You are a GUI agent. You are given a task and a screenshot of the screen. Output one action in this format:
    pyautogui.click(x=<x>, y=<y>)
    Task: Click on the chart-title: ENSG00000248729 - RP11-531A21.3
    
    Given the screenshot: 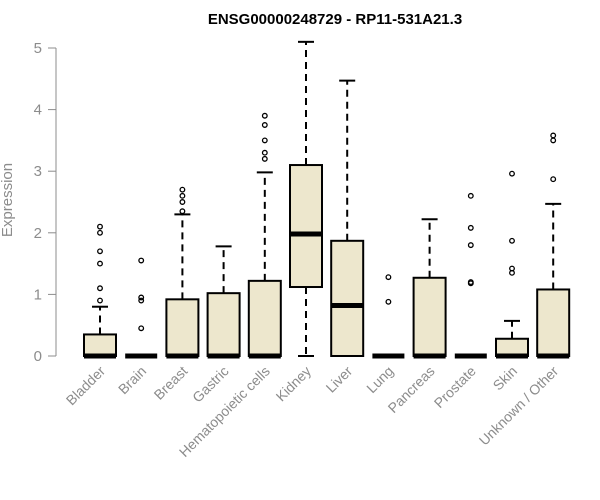 What is the action you would take?
    pyautogui.click(x=335, y=19)
    